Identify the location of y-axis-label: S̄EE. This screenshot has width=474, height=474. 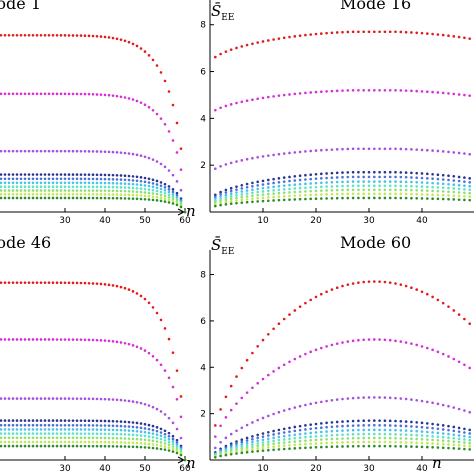
(222, 12).